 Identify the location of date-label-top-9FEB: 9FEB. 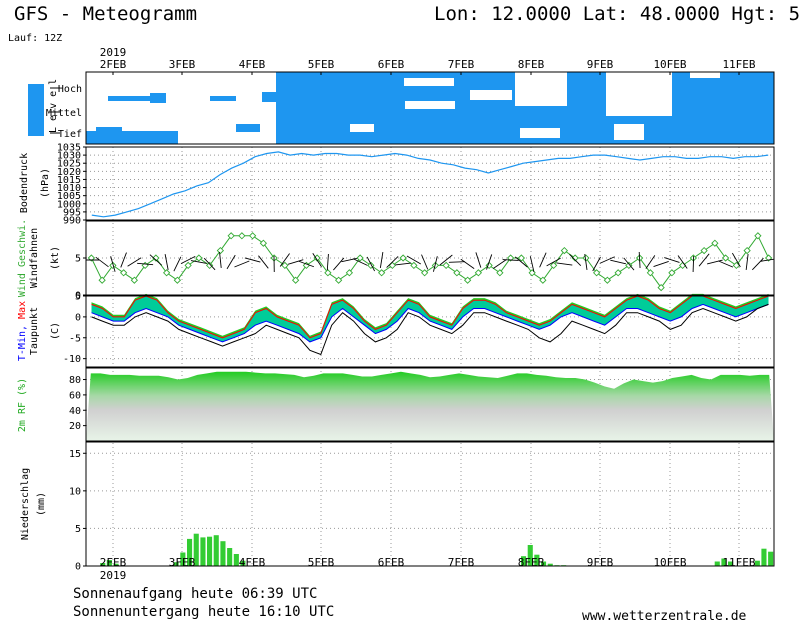
(600, 64).